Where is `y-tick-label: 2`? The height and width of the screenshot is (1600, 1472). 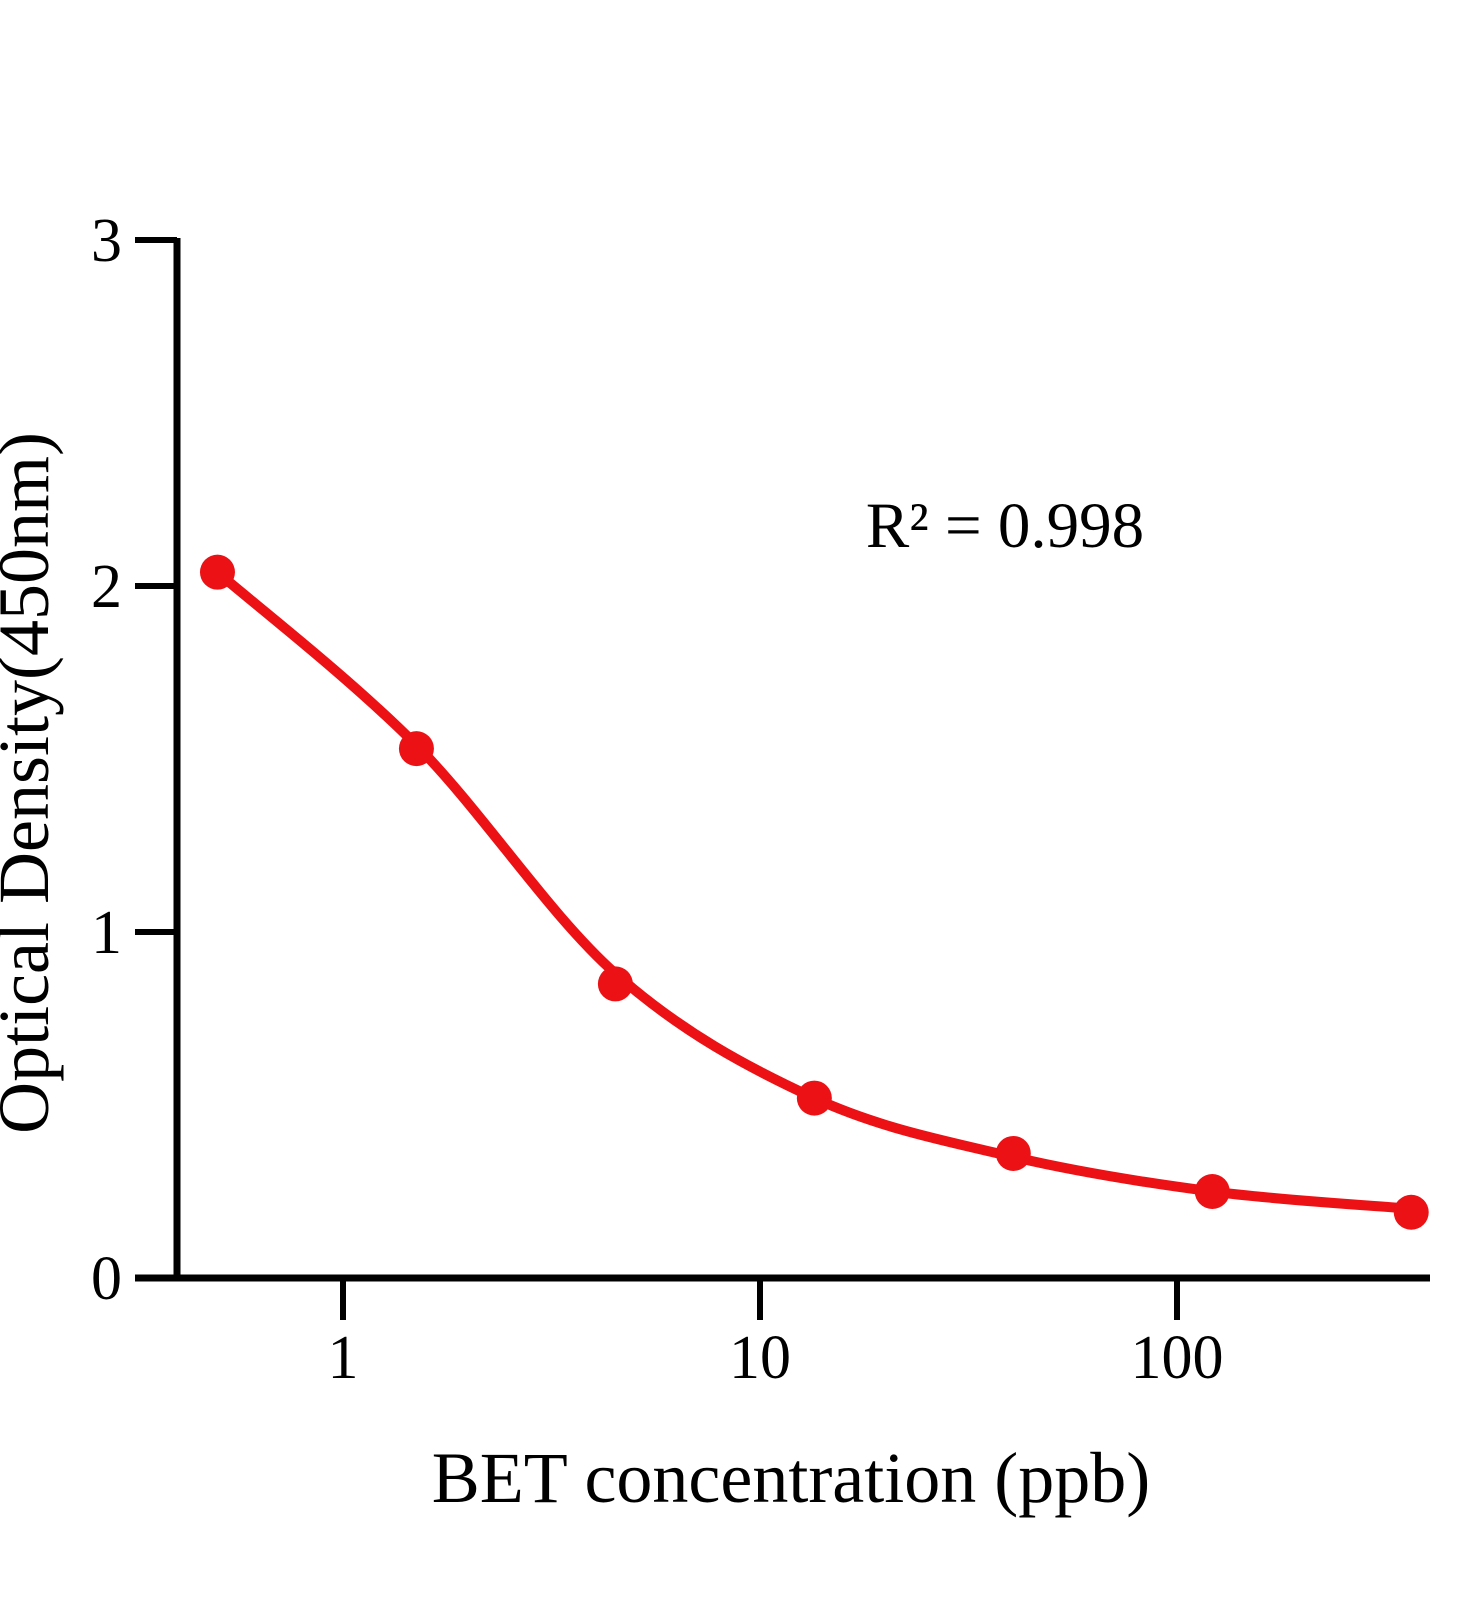 y-tick-label: 2 is located at coordinates (106, 587).